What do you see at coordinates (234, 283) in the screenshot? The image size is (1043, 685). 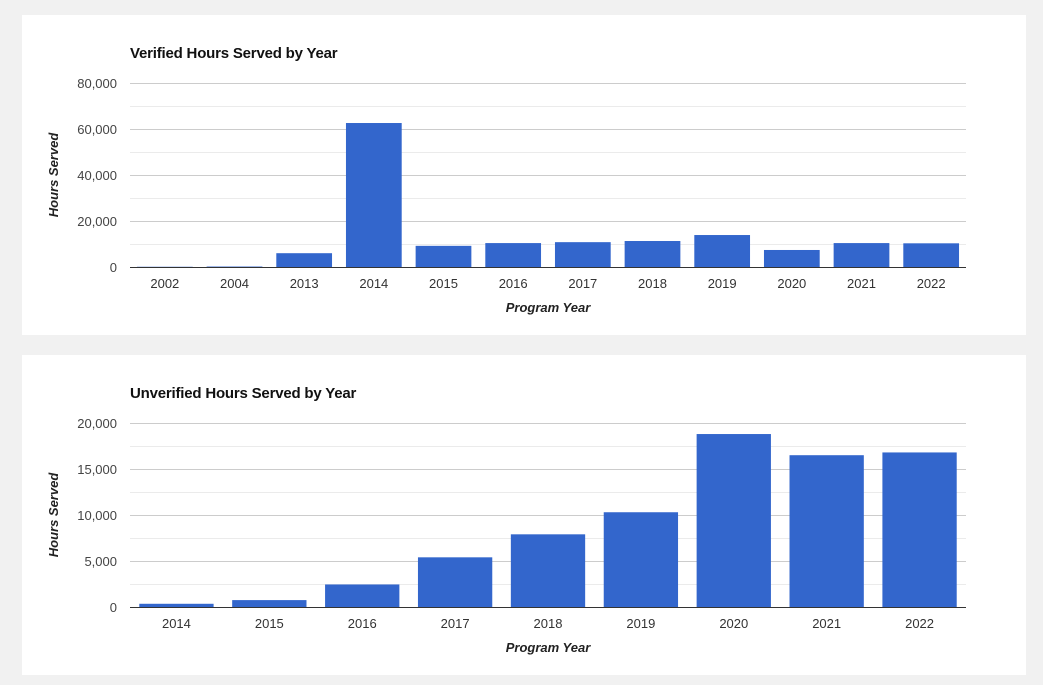 I see `x-tick-label: 2004` at bounding box center [234, 283].